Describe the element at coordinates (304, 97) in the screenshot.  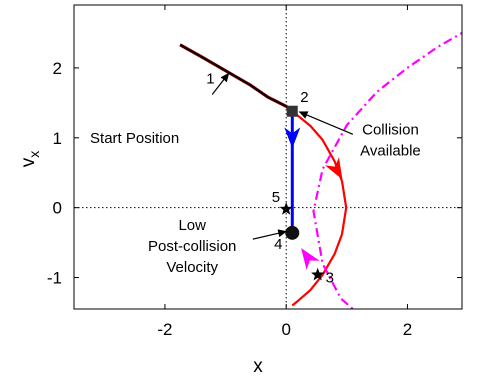
I see `point-label-2: 2` at that location.